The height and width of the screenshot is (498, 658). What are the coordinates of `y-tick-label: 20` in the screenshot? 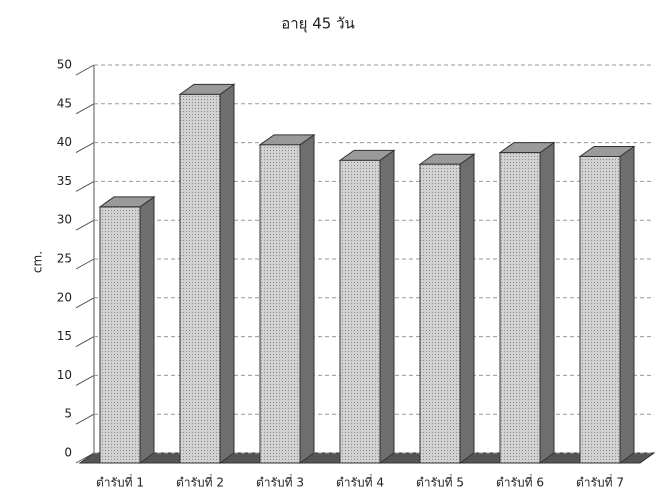 It's located at (64, 297).